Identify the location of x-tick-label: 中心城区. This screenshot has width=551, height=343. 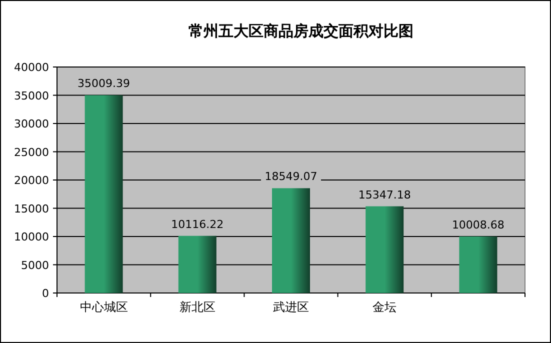
(104, 307).